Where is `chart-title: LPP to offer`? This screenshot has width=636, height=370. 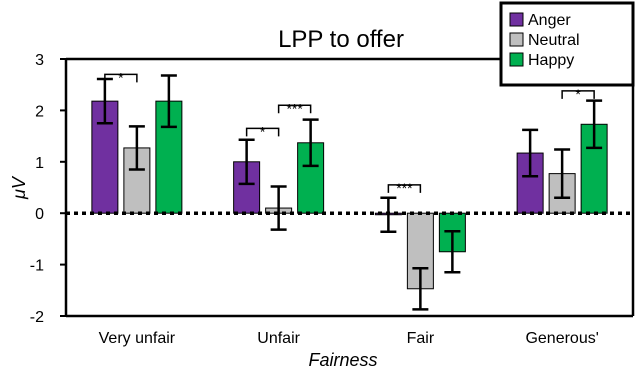
chart-title: LPP to offer is located at coordinates (341, 39).